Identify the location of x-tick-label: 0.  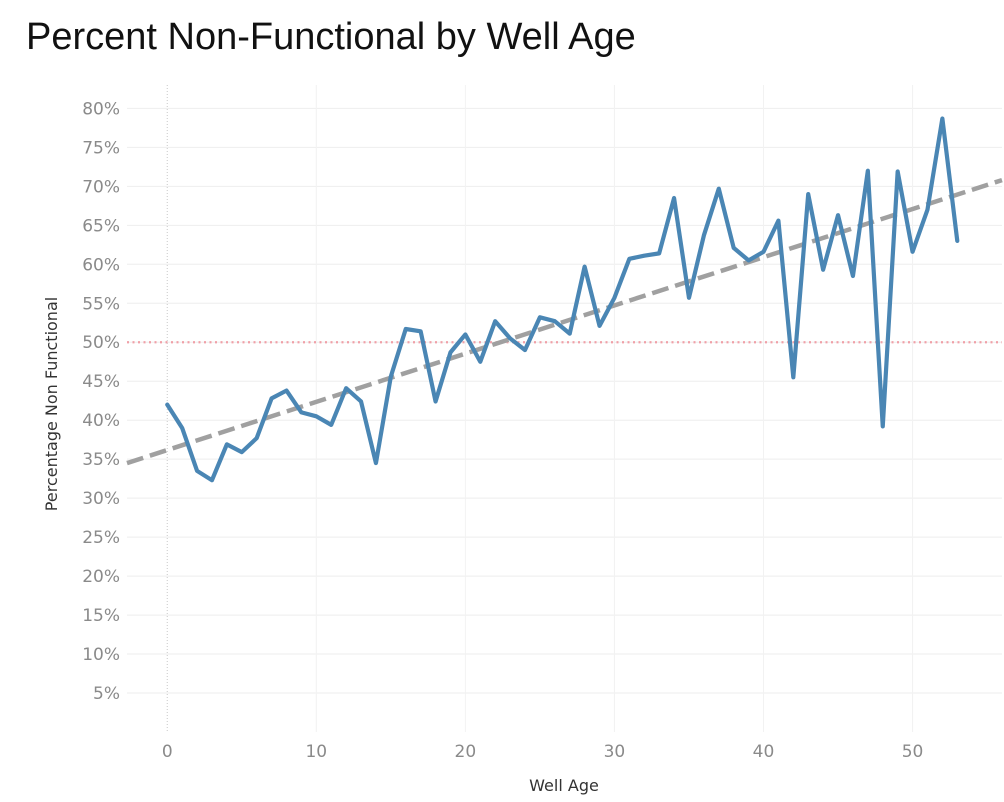
(167, 752).